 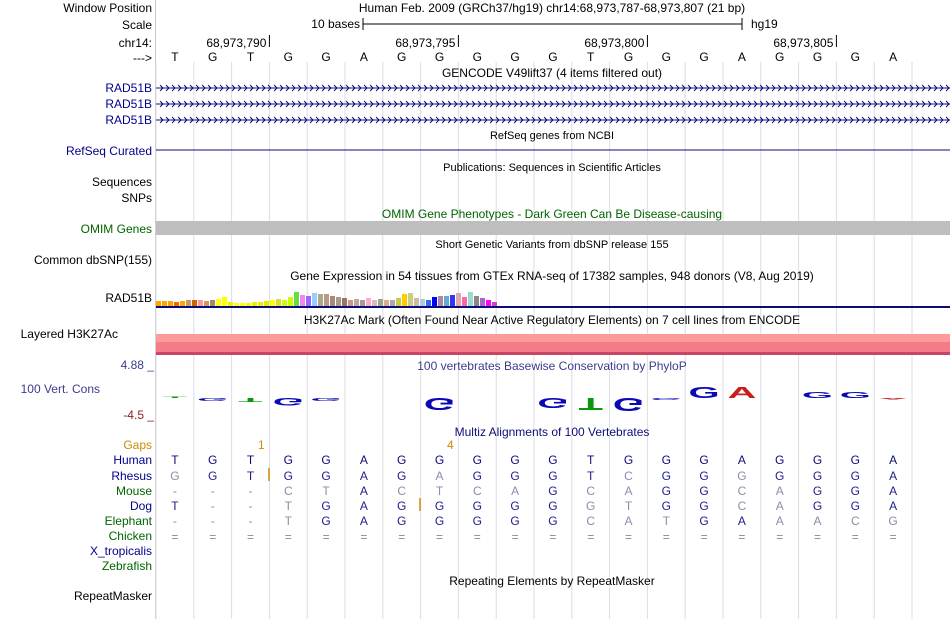 I want to click on dbsnp-label: Common dbSNP(155), so click(x=92, y=260).